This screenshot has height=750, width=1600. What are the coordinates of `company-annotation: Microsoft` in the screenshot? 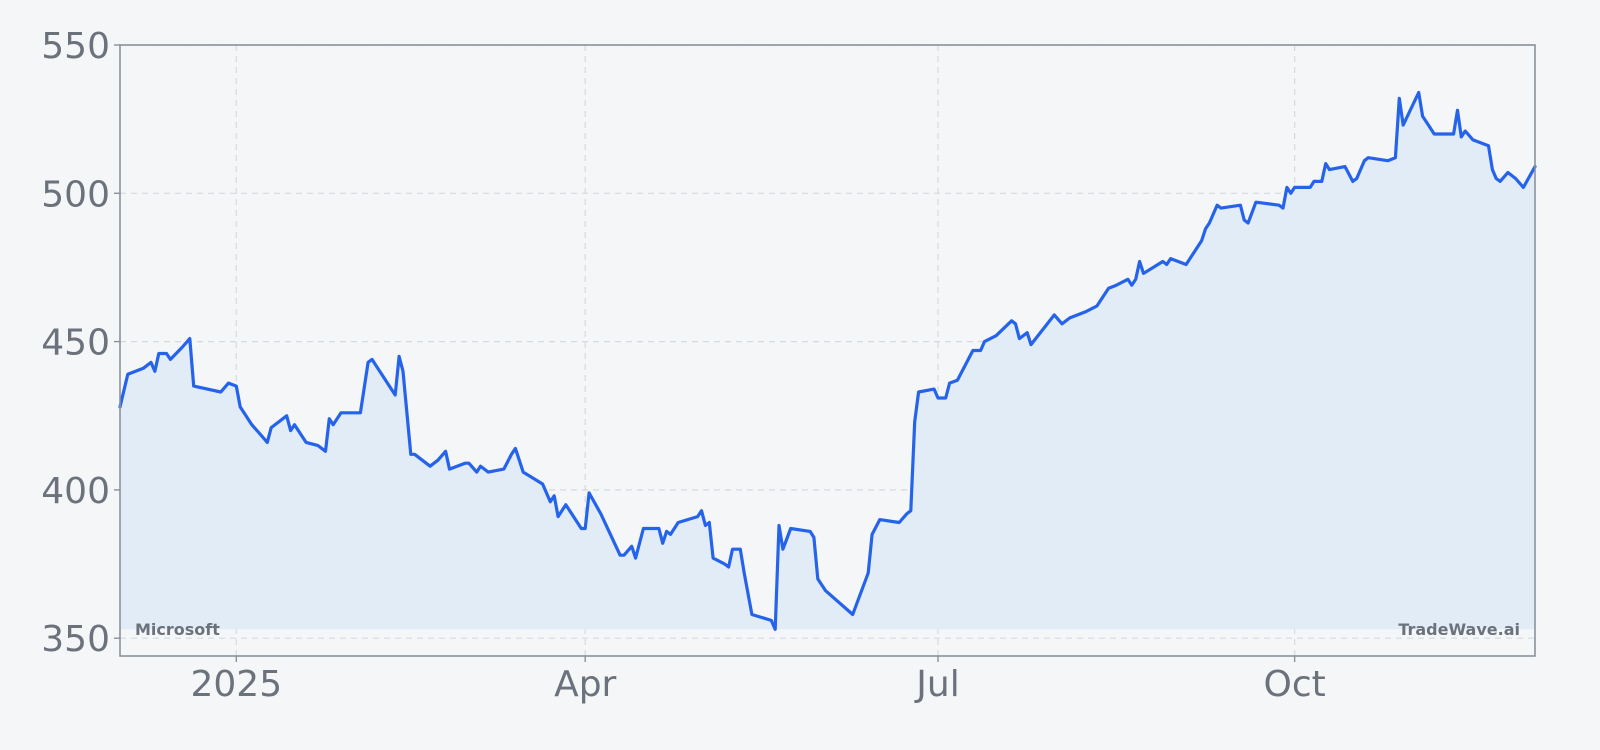 It's located at (177, 629).